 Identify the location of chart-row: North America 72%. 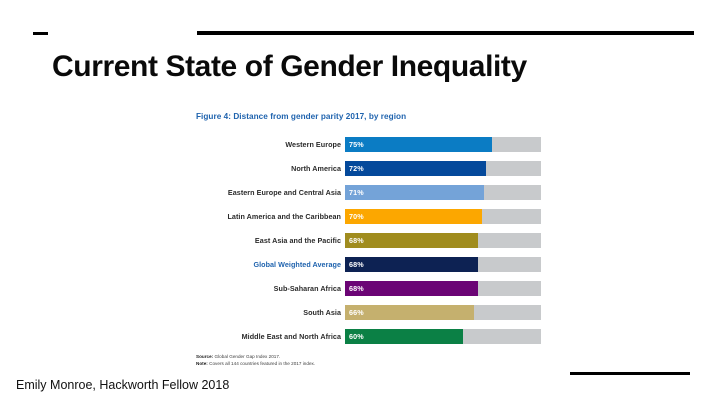
(376, 168).